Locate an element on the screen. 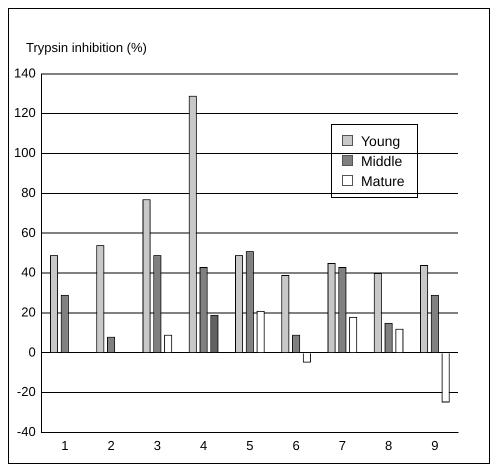  y-tick-label: 120 is located at coordinates (25, 112).